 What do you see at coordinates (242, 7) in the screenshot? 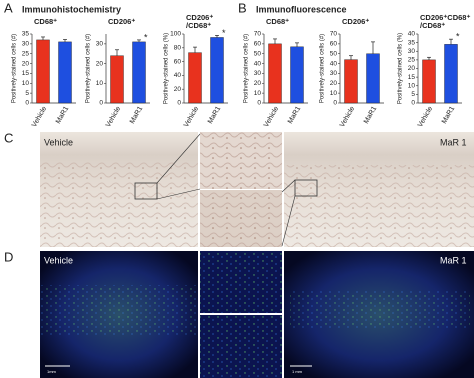
I see `panel-letter: B` at bounding box center [242, 7].